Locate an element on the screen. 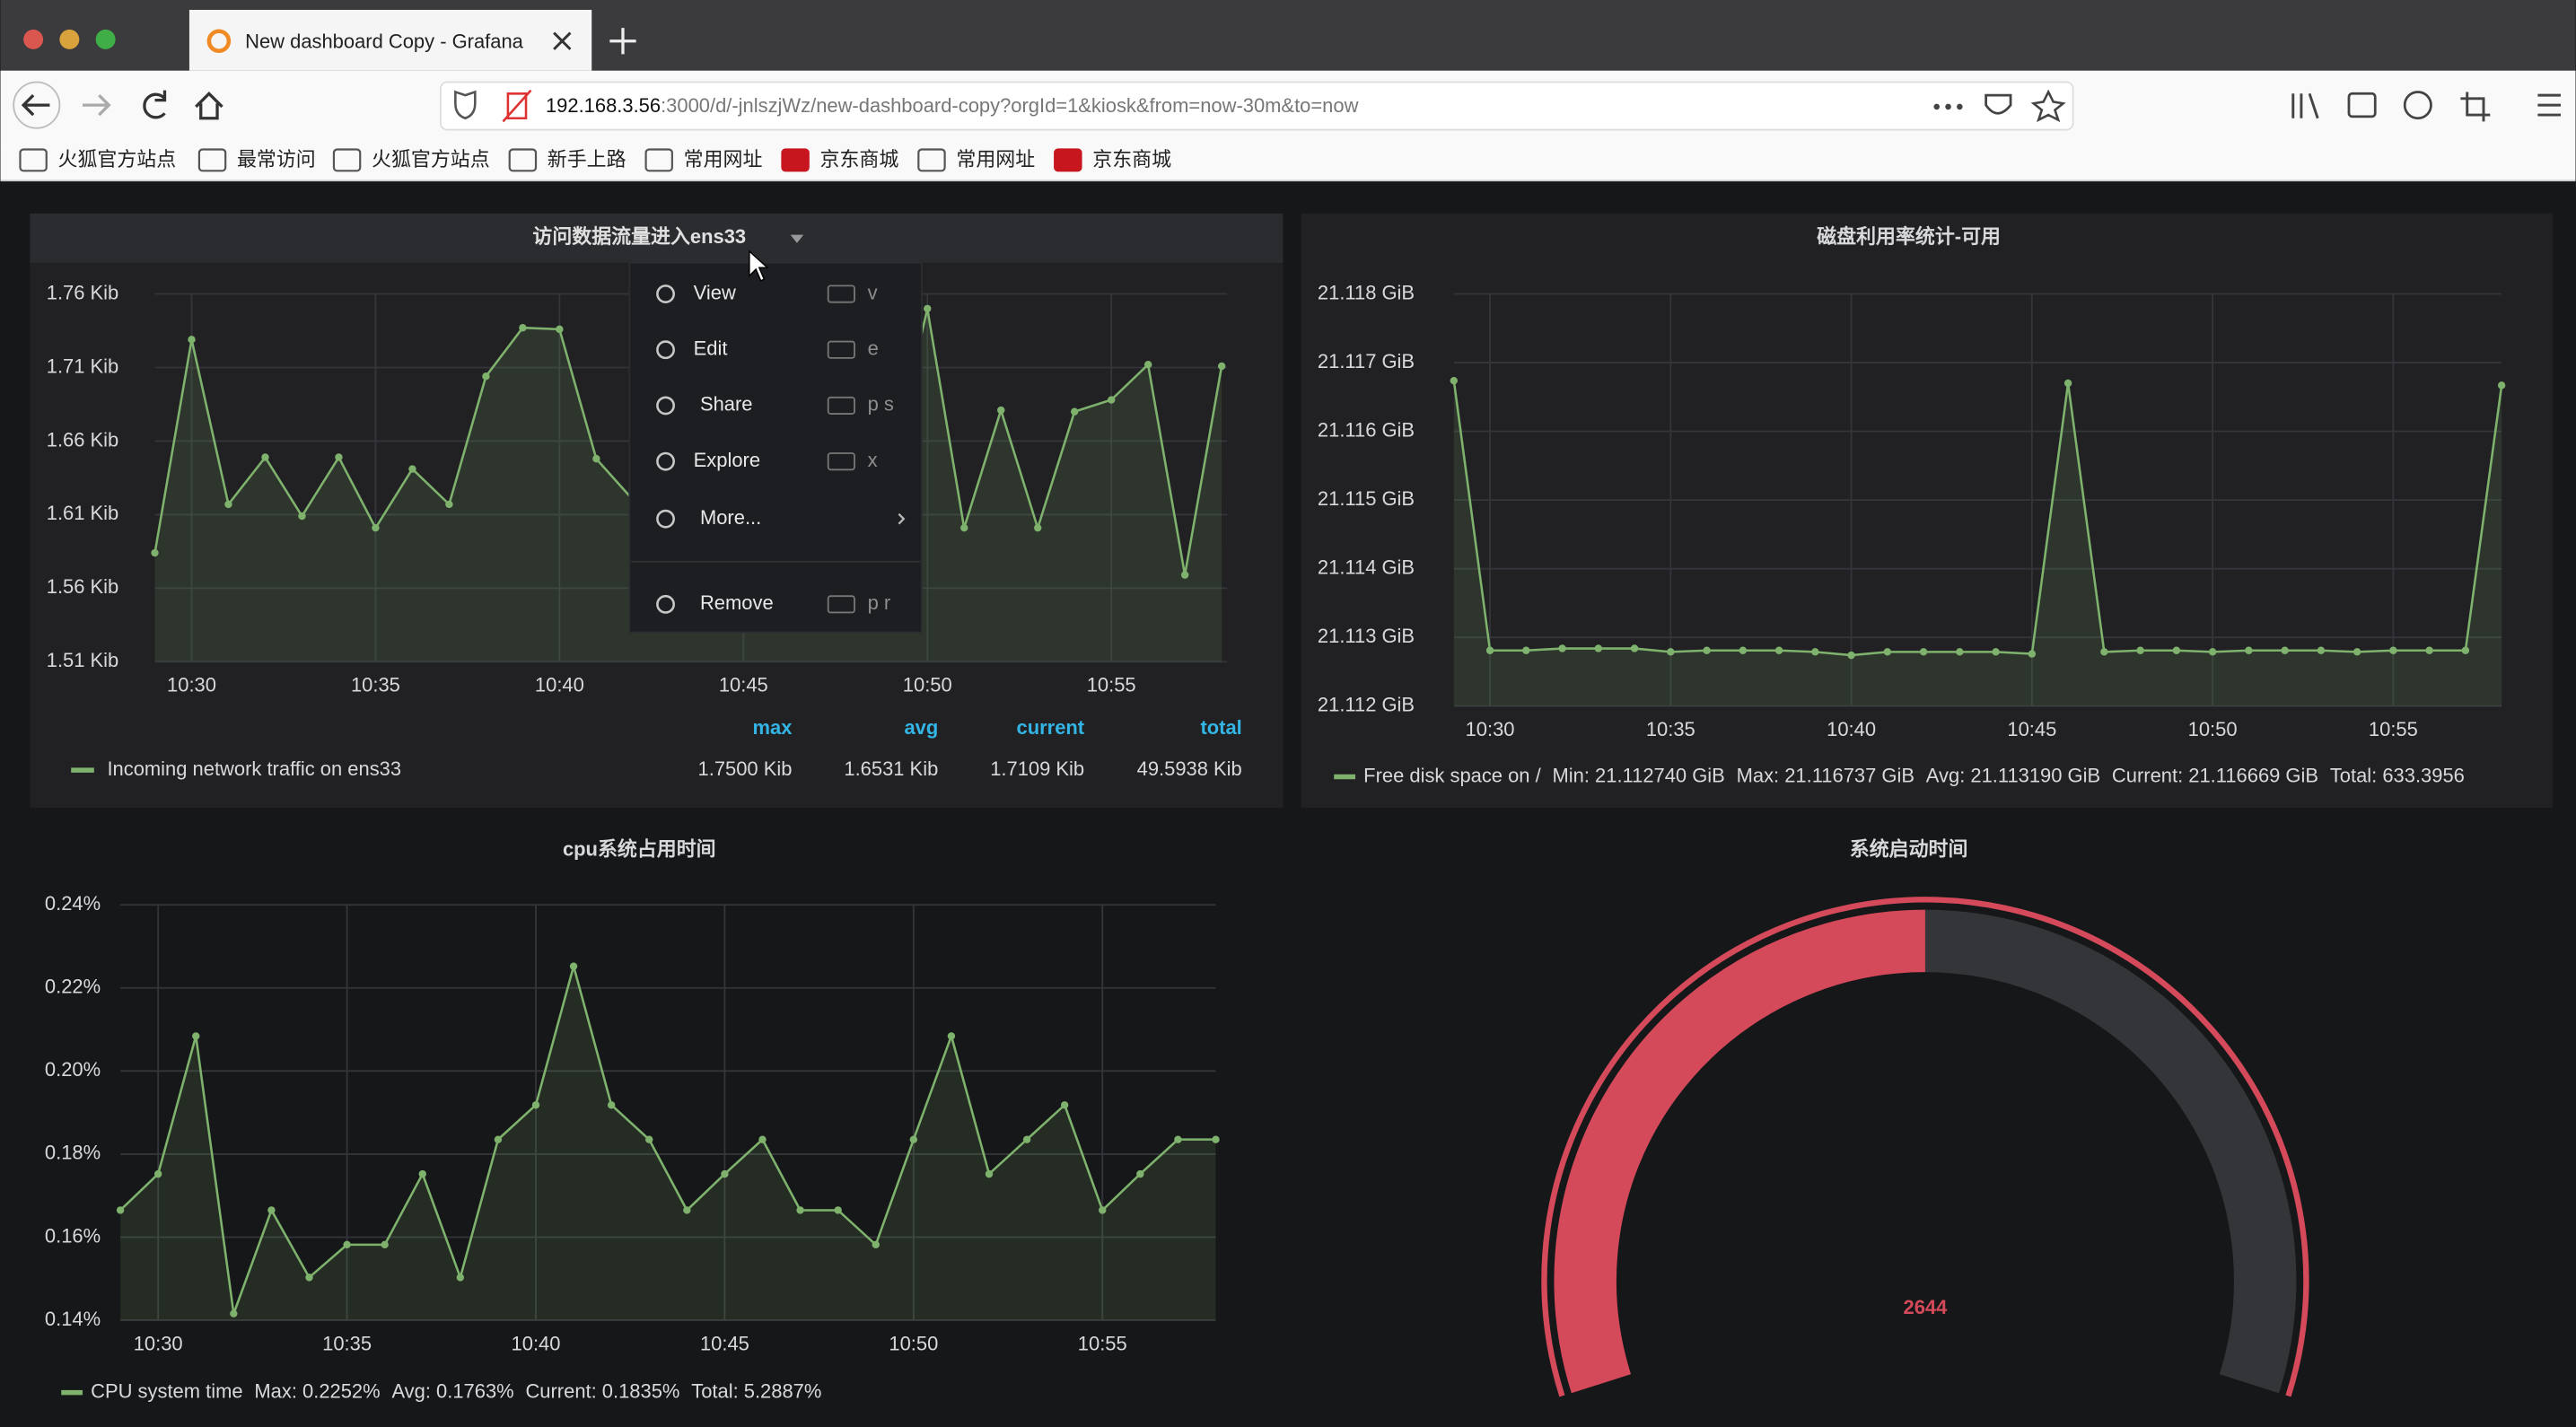 This screenshot has height=1427, width=2576. tab-close is located at coordinates (562, 41).